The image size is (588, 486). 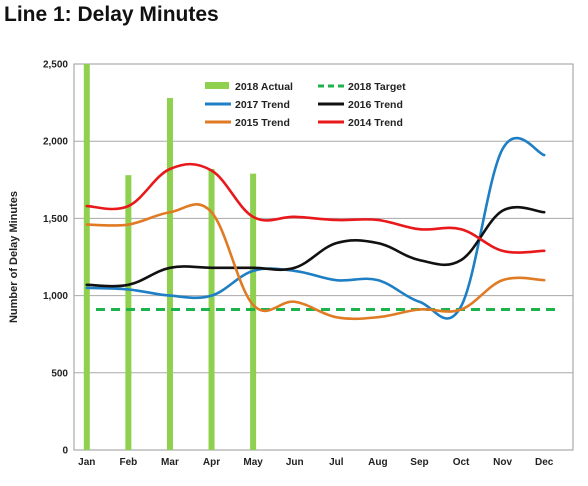 I want to click on legend-entry: 2018 Target, so click(x=377, y=87).